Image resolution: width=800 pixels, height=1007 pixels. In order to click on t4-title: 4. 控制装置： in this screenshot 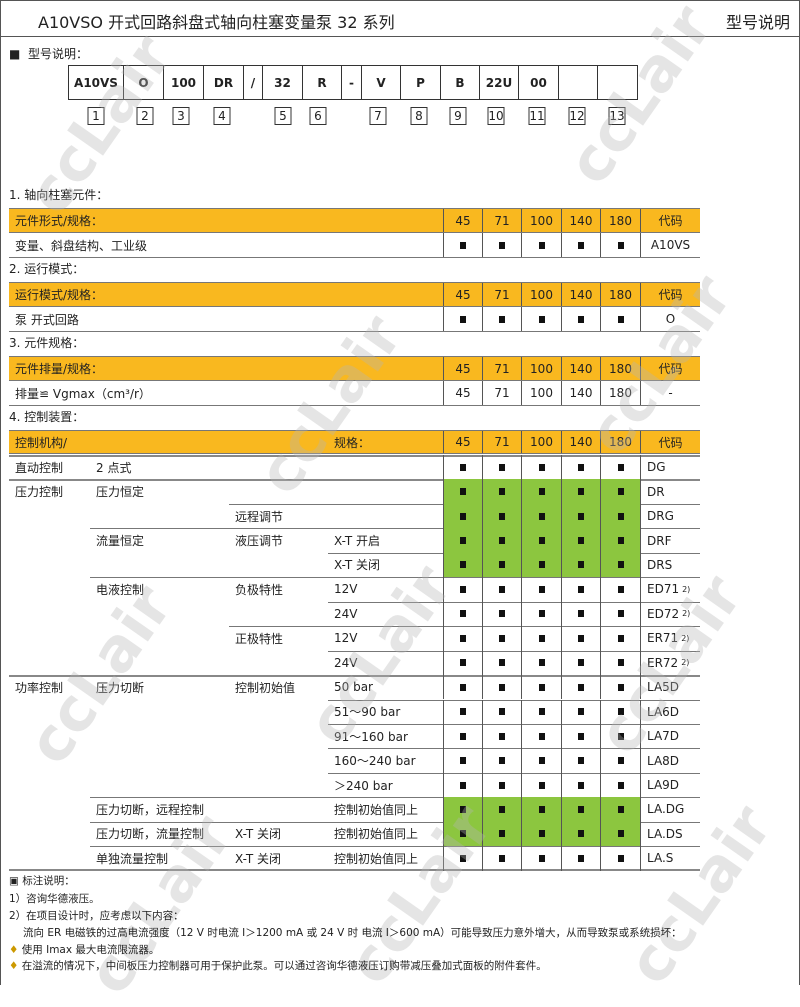, I will do `click(47, 417)`.